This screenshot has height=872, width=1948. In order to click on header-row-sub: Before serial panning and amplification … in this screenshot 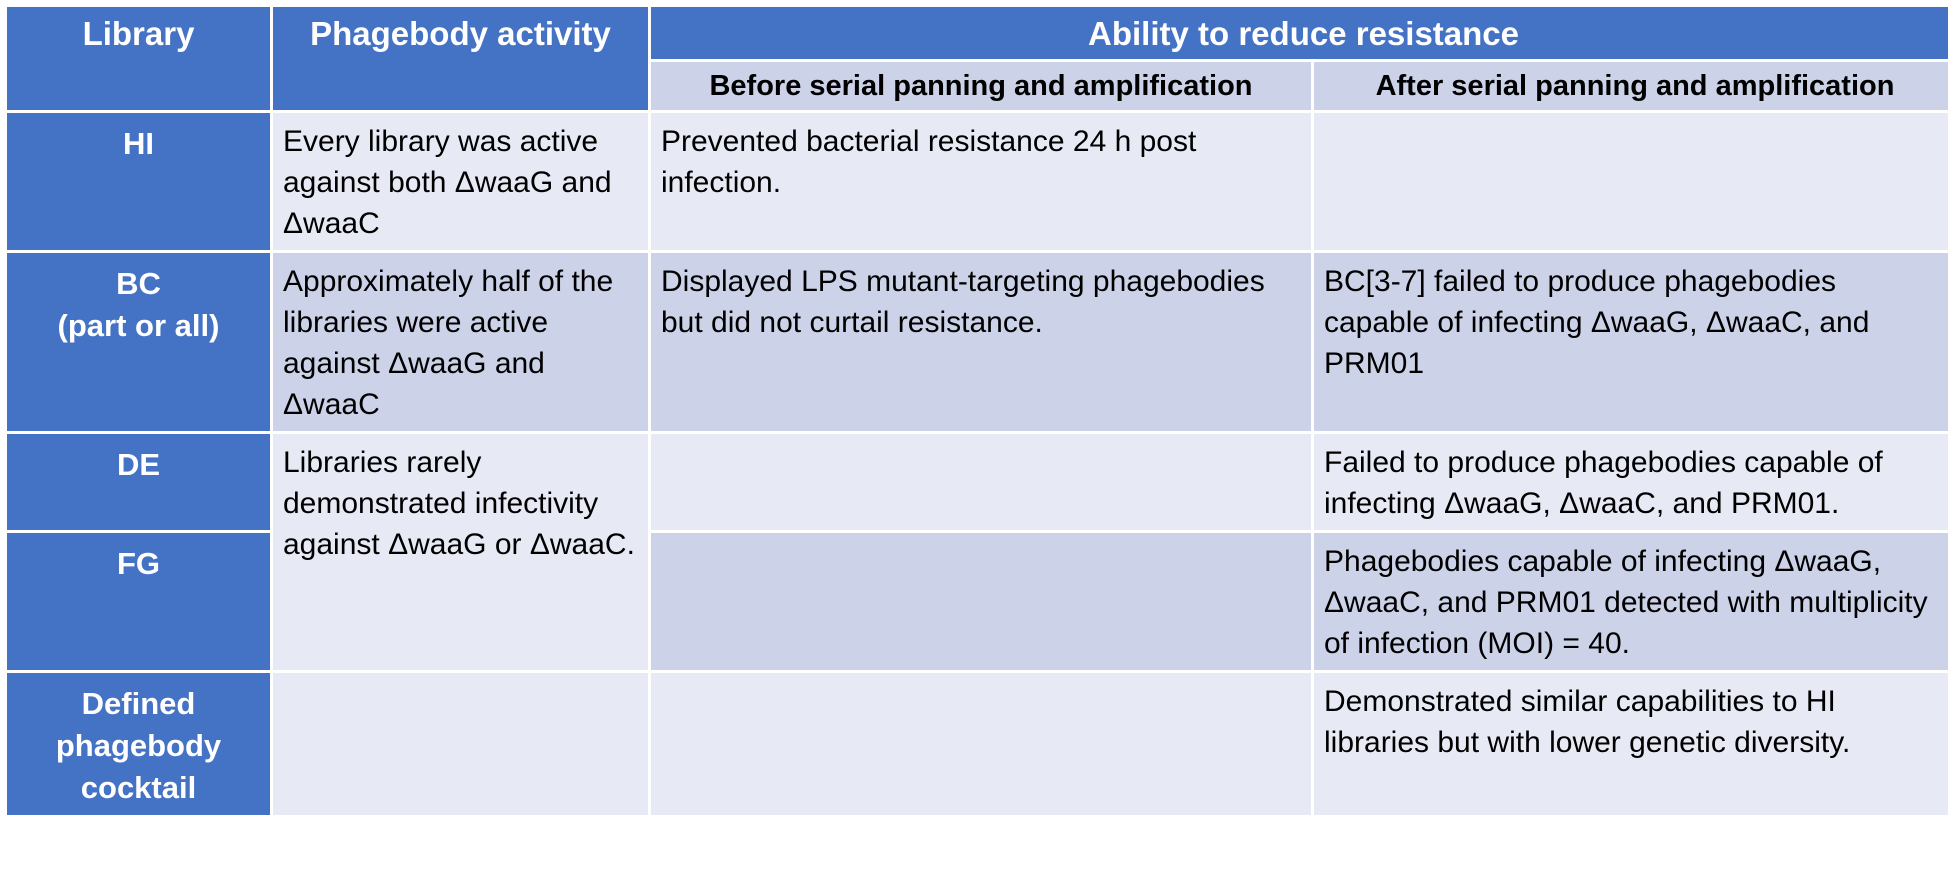, I will do `click(977, 86)`.